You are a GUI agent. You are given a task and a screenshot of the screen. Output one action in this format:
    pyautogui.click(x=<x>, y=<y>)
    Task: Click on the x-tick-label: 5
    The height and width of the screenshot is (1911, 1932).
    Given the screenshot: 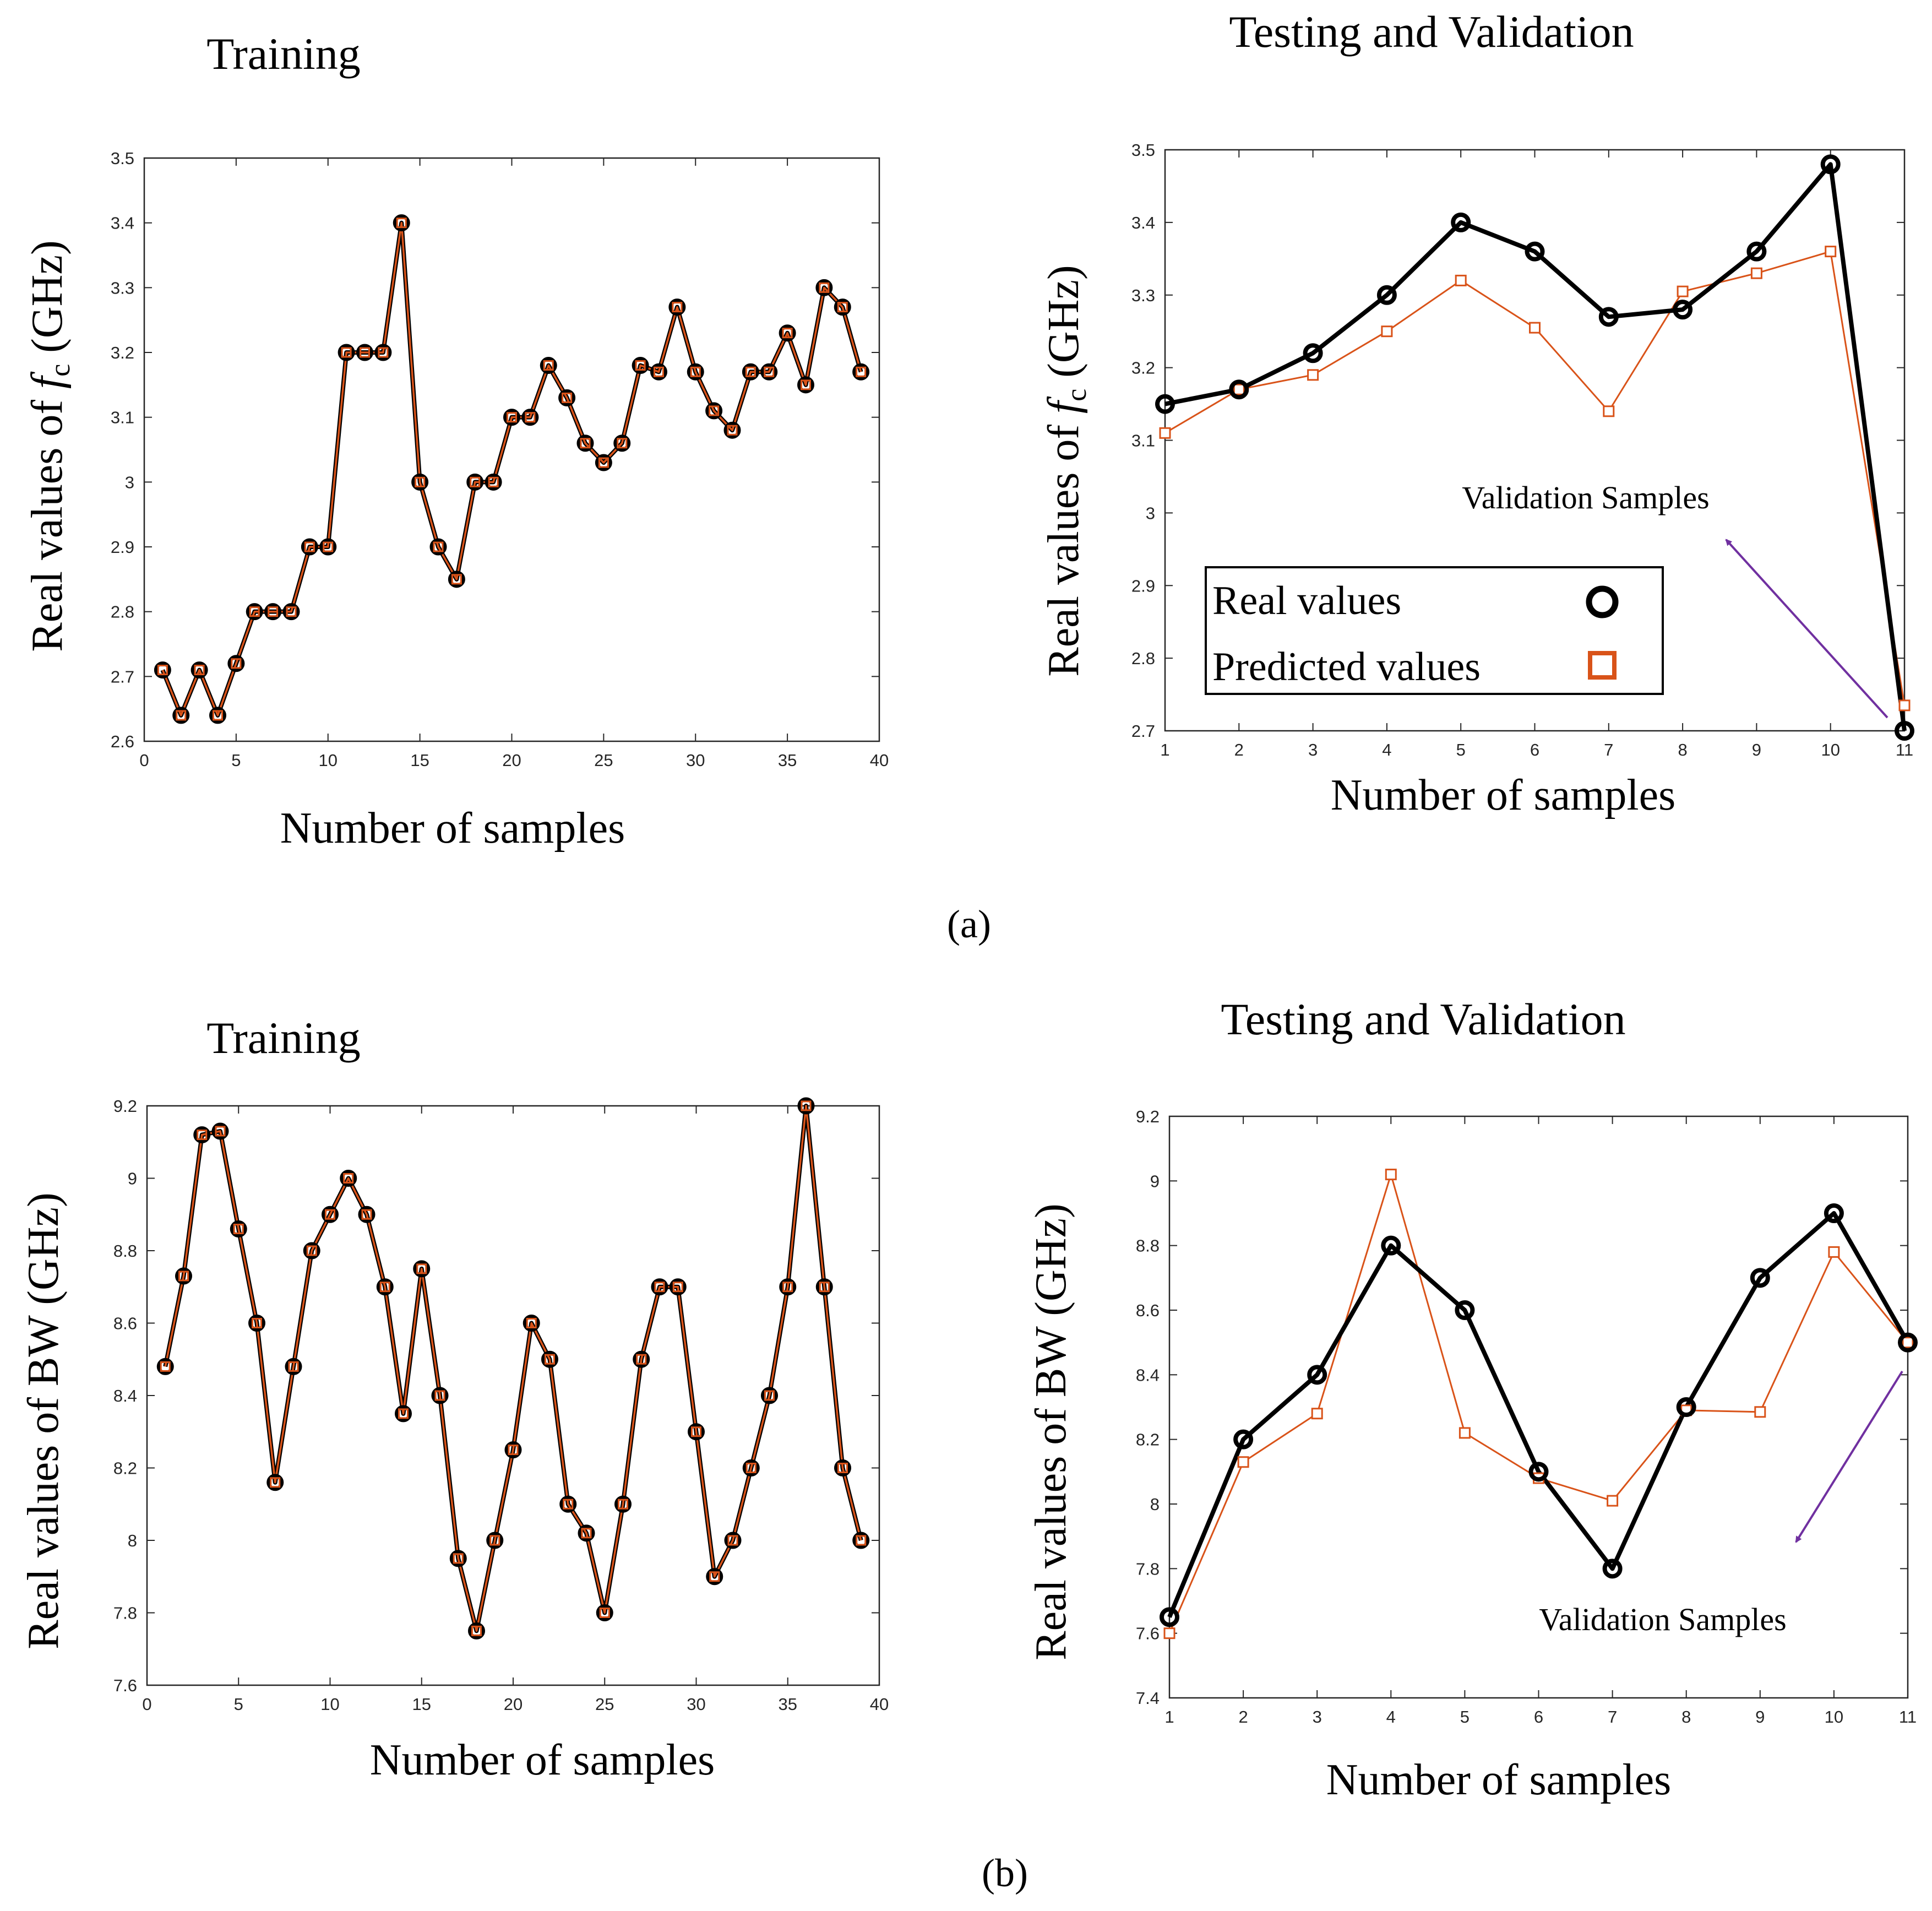 What is the action you would take?
    pyautogui.click(x=236, y=760)
    